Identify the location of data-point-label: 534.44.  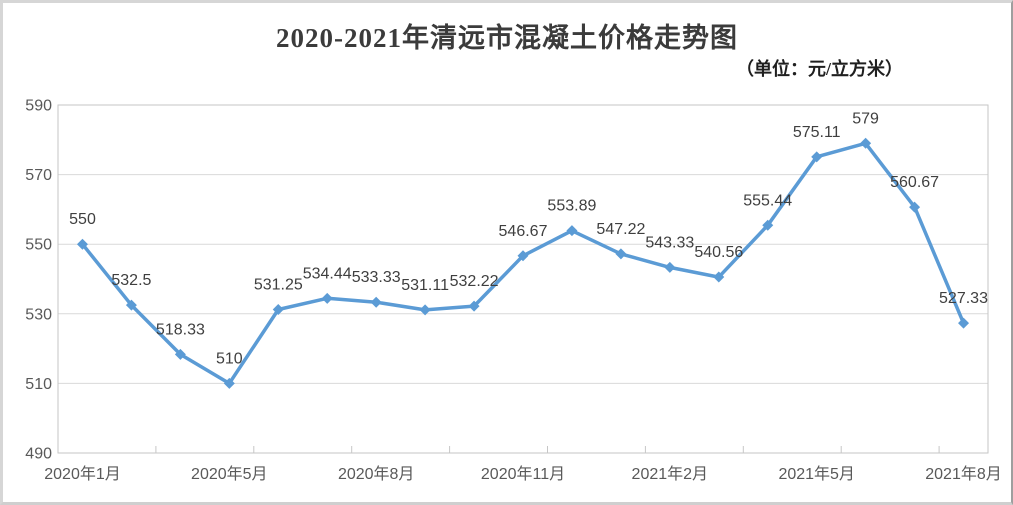
(327, 273).